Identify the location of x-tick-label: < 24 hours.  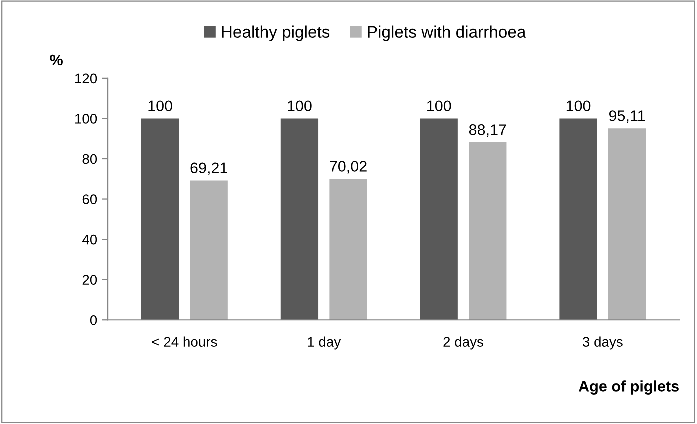
(185, 341).